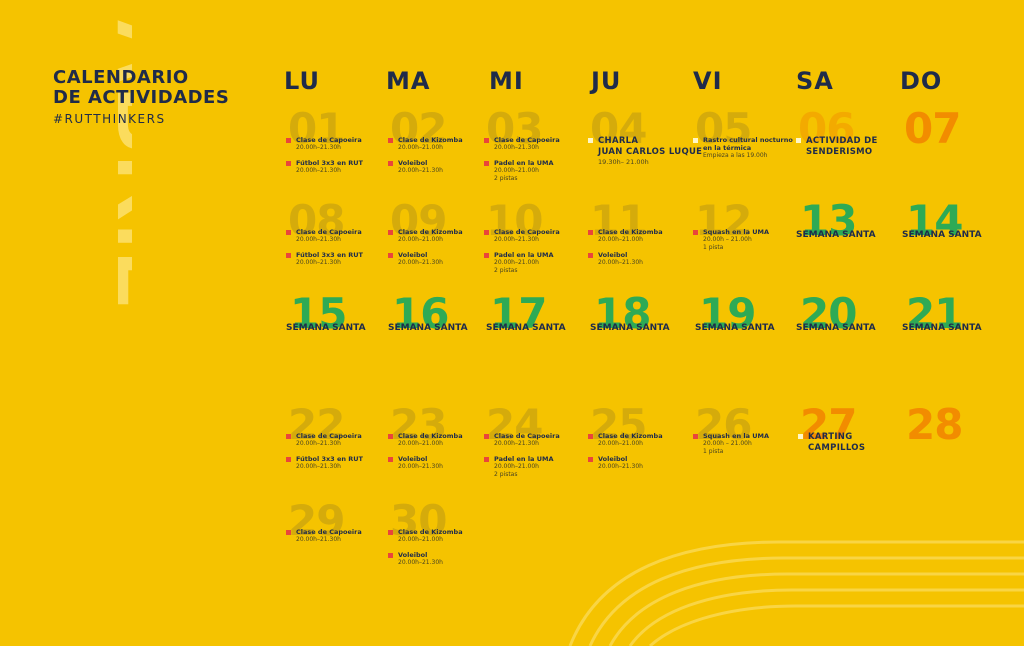 The image size is (1024, 646). I want to click on event-note: 1 pista, so click(713, 451).